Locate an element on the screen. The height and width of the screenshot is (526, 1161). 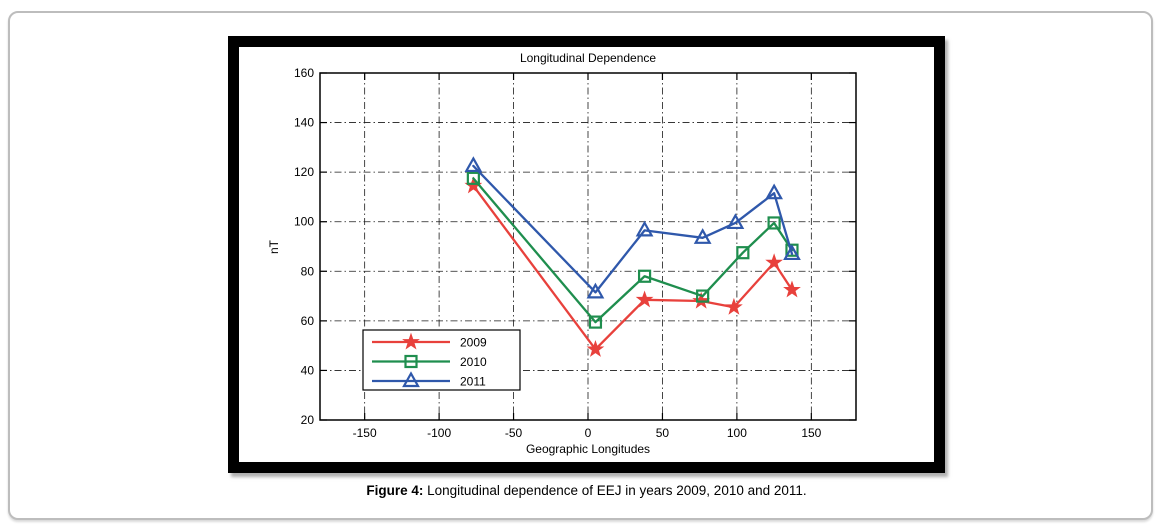
y-axis-label: nT is located at coordinates (274, 246).